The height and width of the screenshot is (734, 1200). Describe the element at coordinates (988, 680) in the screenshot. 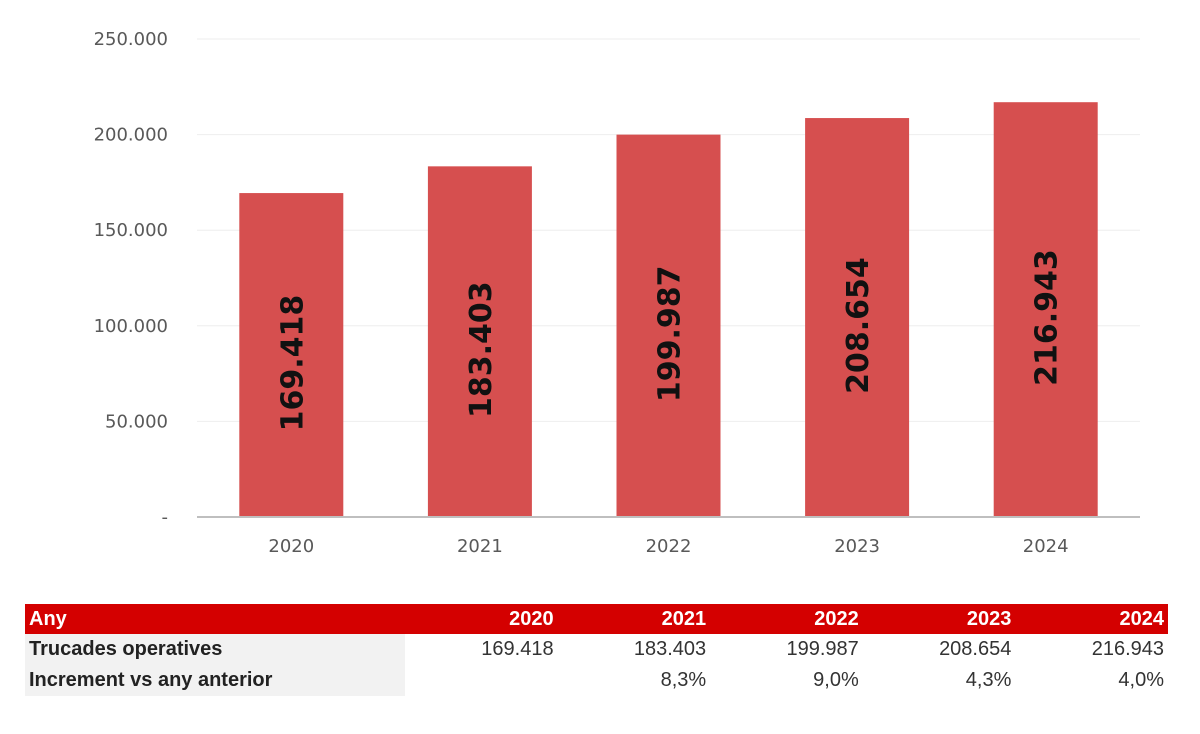

I see `table-cell: 4,3%` at that location.